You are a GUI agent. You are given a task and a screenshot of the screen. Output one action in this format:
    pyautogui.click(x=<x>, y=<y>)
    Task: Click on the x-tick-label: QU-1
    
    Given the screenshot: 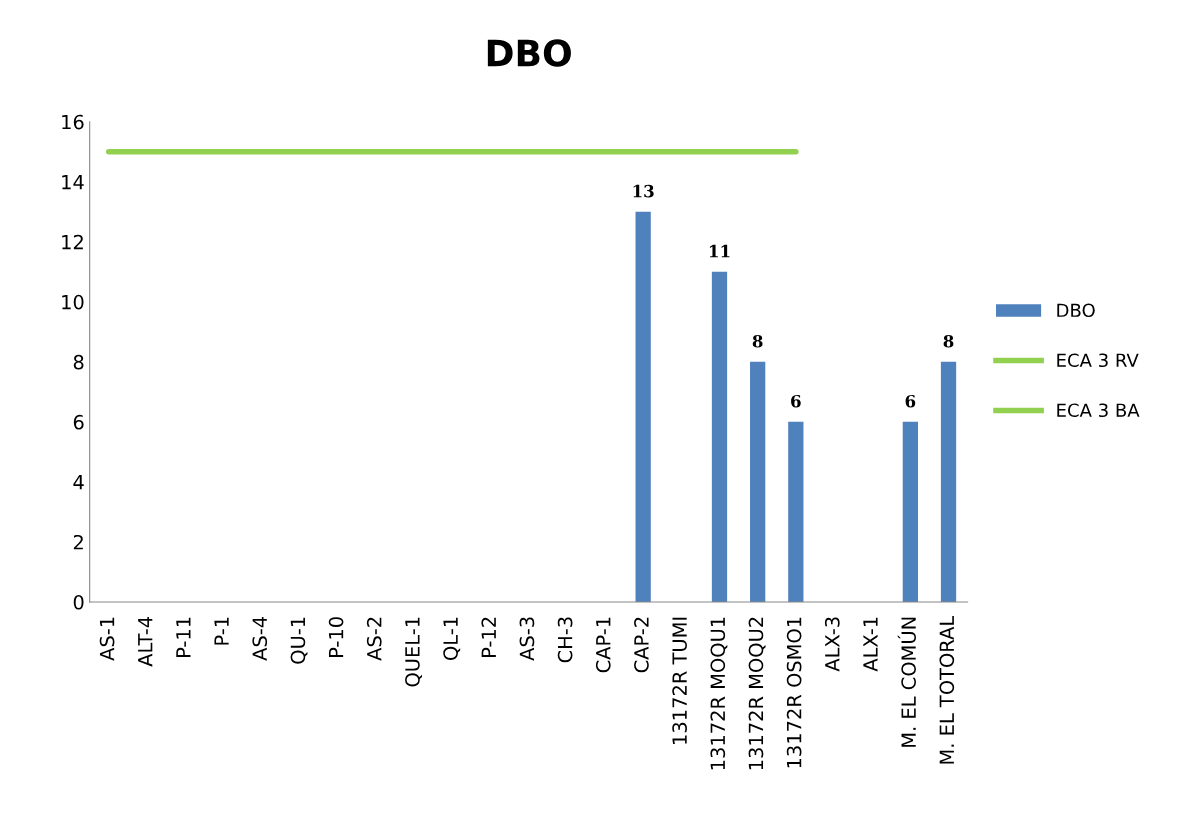 What is the action you would take?
    pyautogui.click(x=299, y=640)
    